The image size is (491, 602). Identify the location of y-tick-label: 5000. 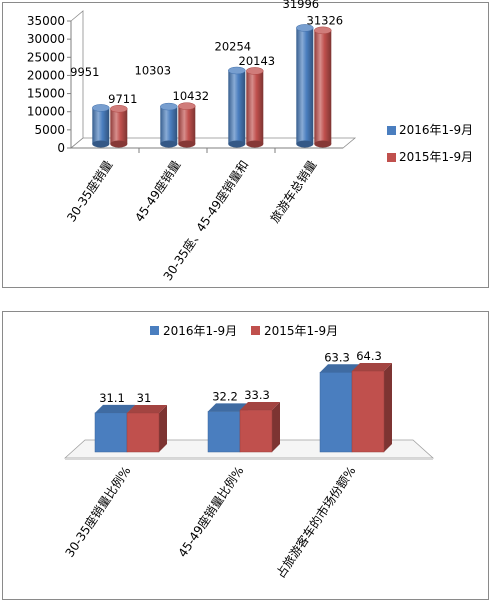
(49, 130).